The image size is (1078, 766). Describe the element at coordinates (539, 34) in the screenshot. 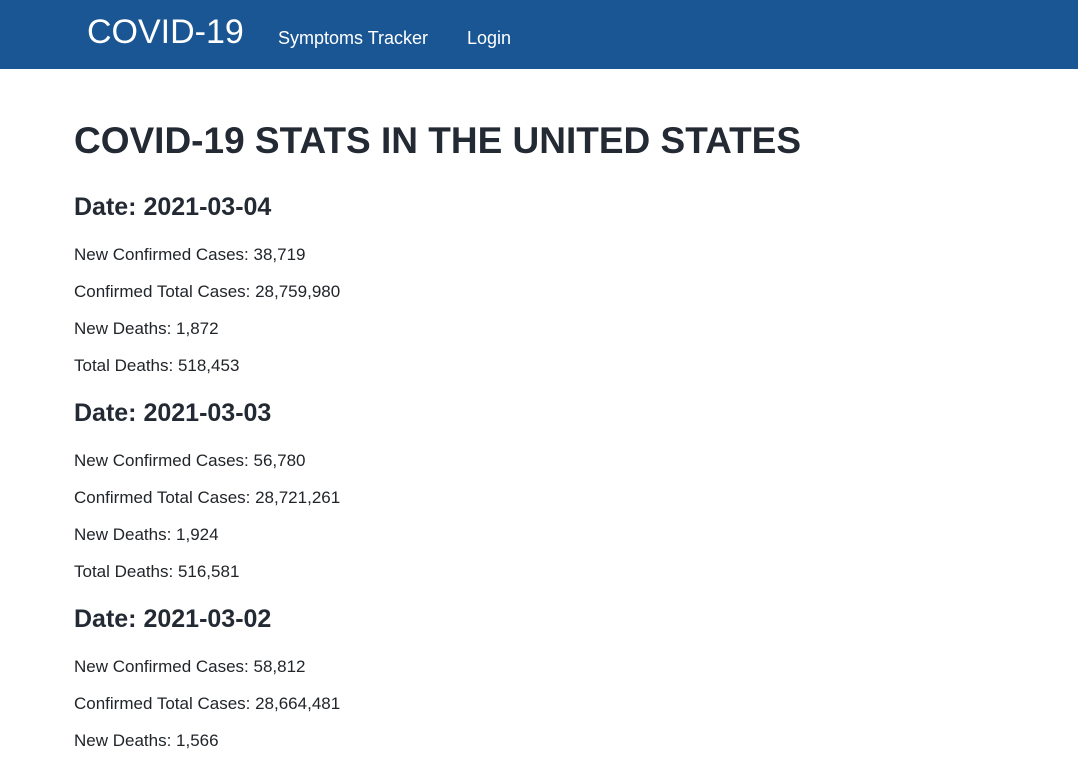

I see `top-navbar: COVID-19 Symptoms Tracker Login` at that location.